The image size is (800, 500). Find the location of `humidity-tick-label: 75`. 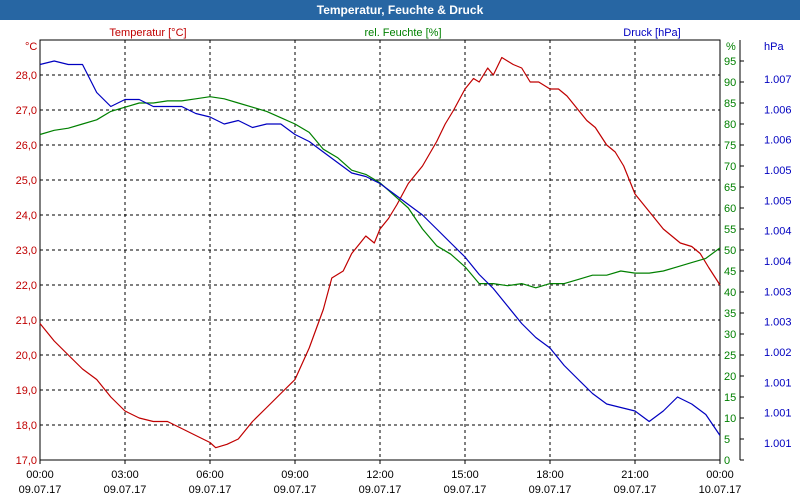

humidity-tick-label: 75 is located at coordinates (730, 146).